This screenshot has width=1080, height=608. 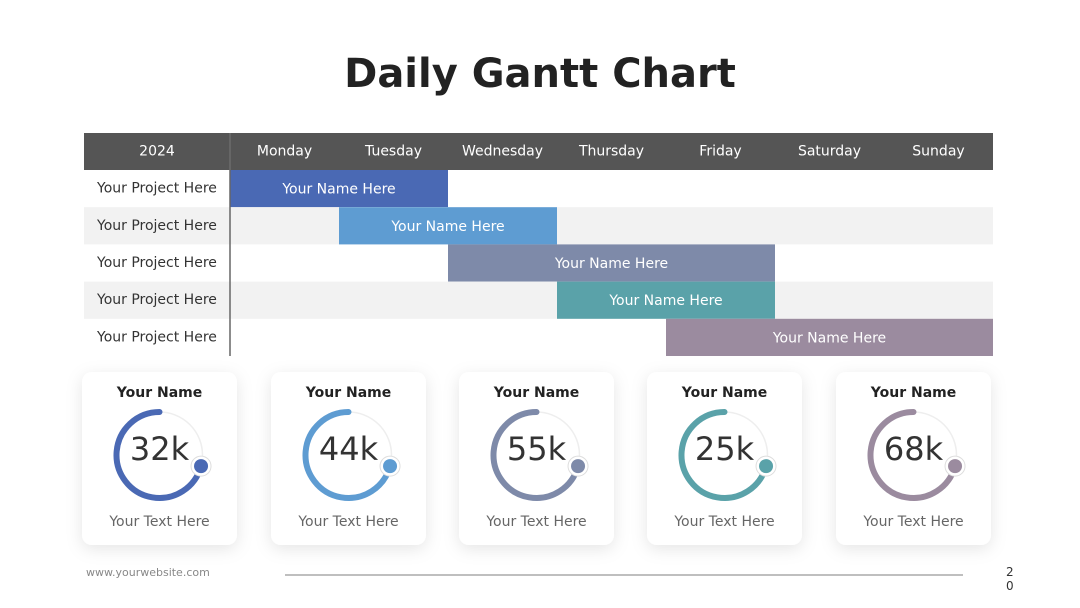 I want to click on page-number: 20, so click(x=1010, y=579).